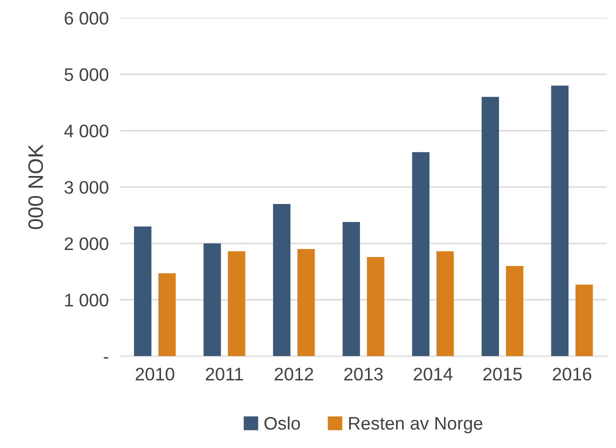 This screenshot has width=616, height=448. What do you see at coordinates (224, 374) in the screenshot?
I see `x-tick-label: 2011` at bounding box center [224, 374].